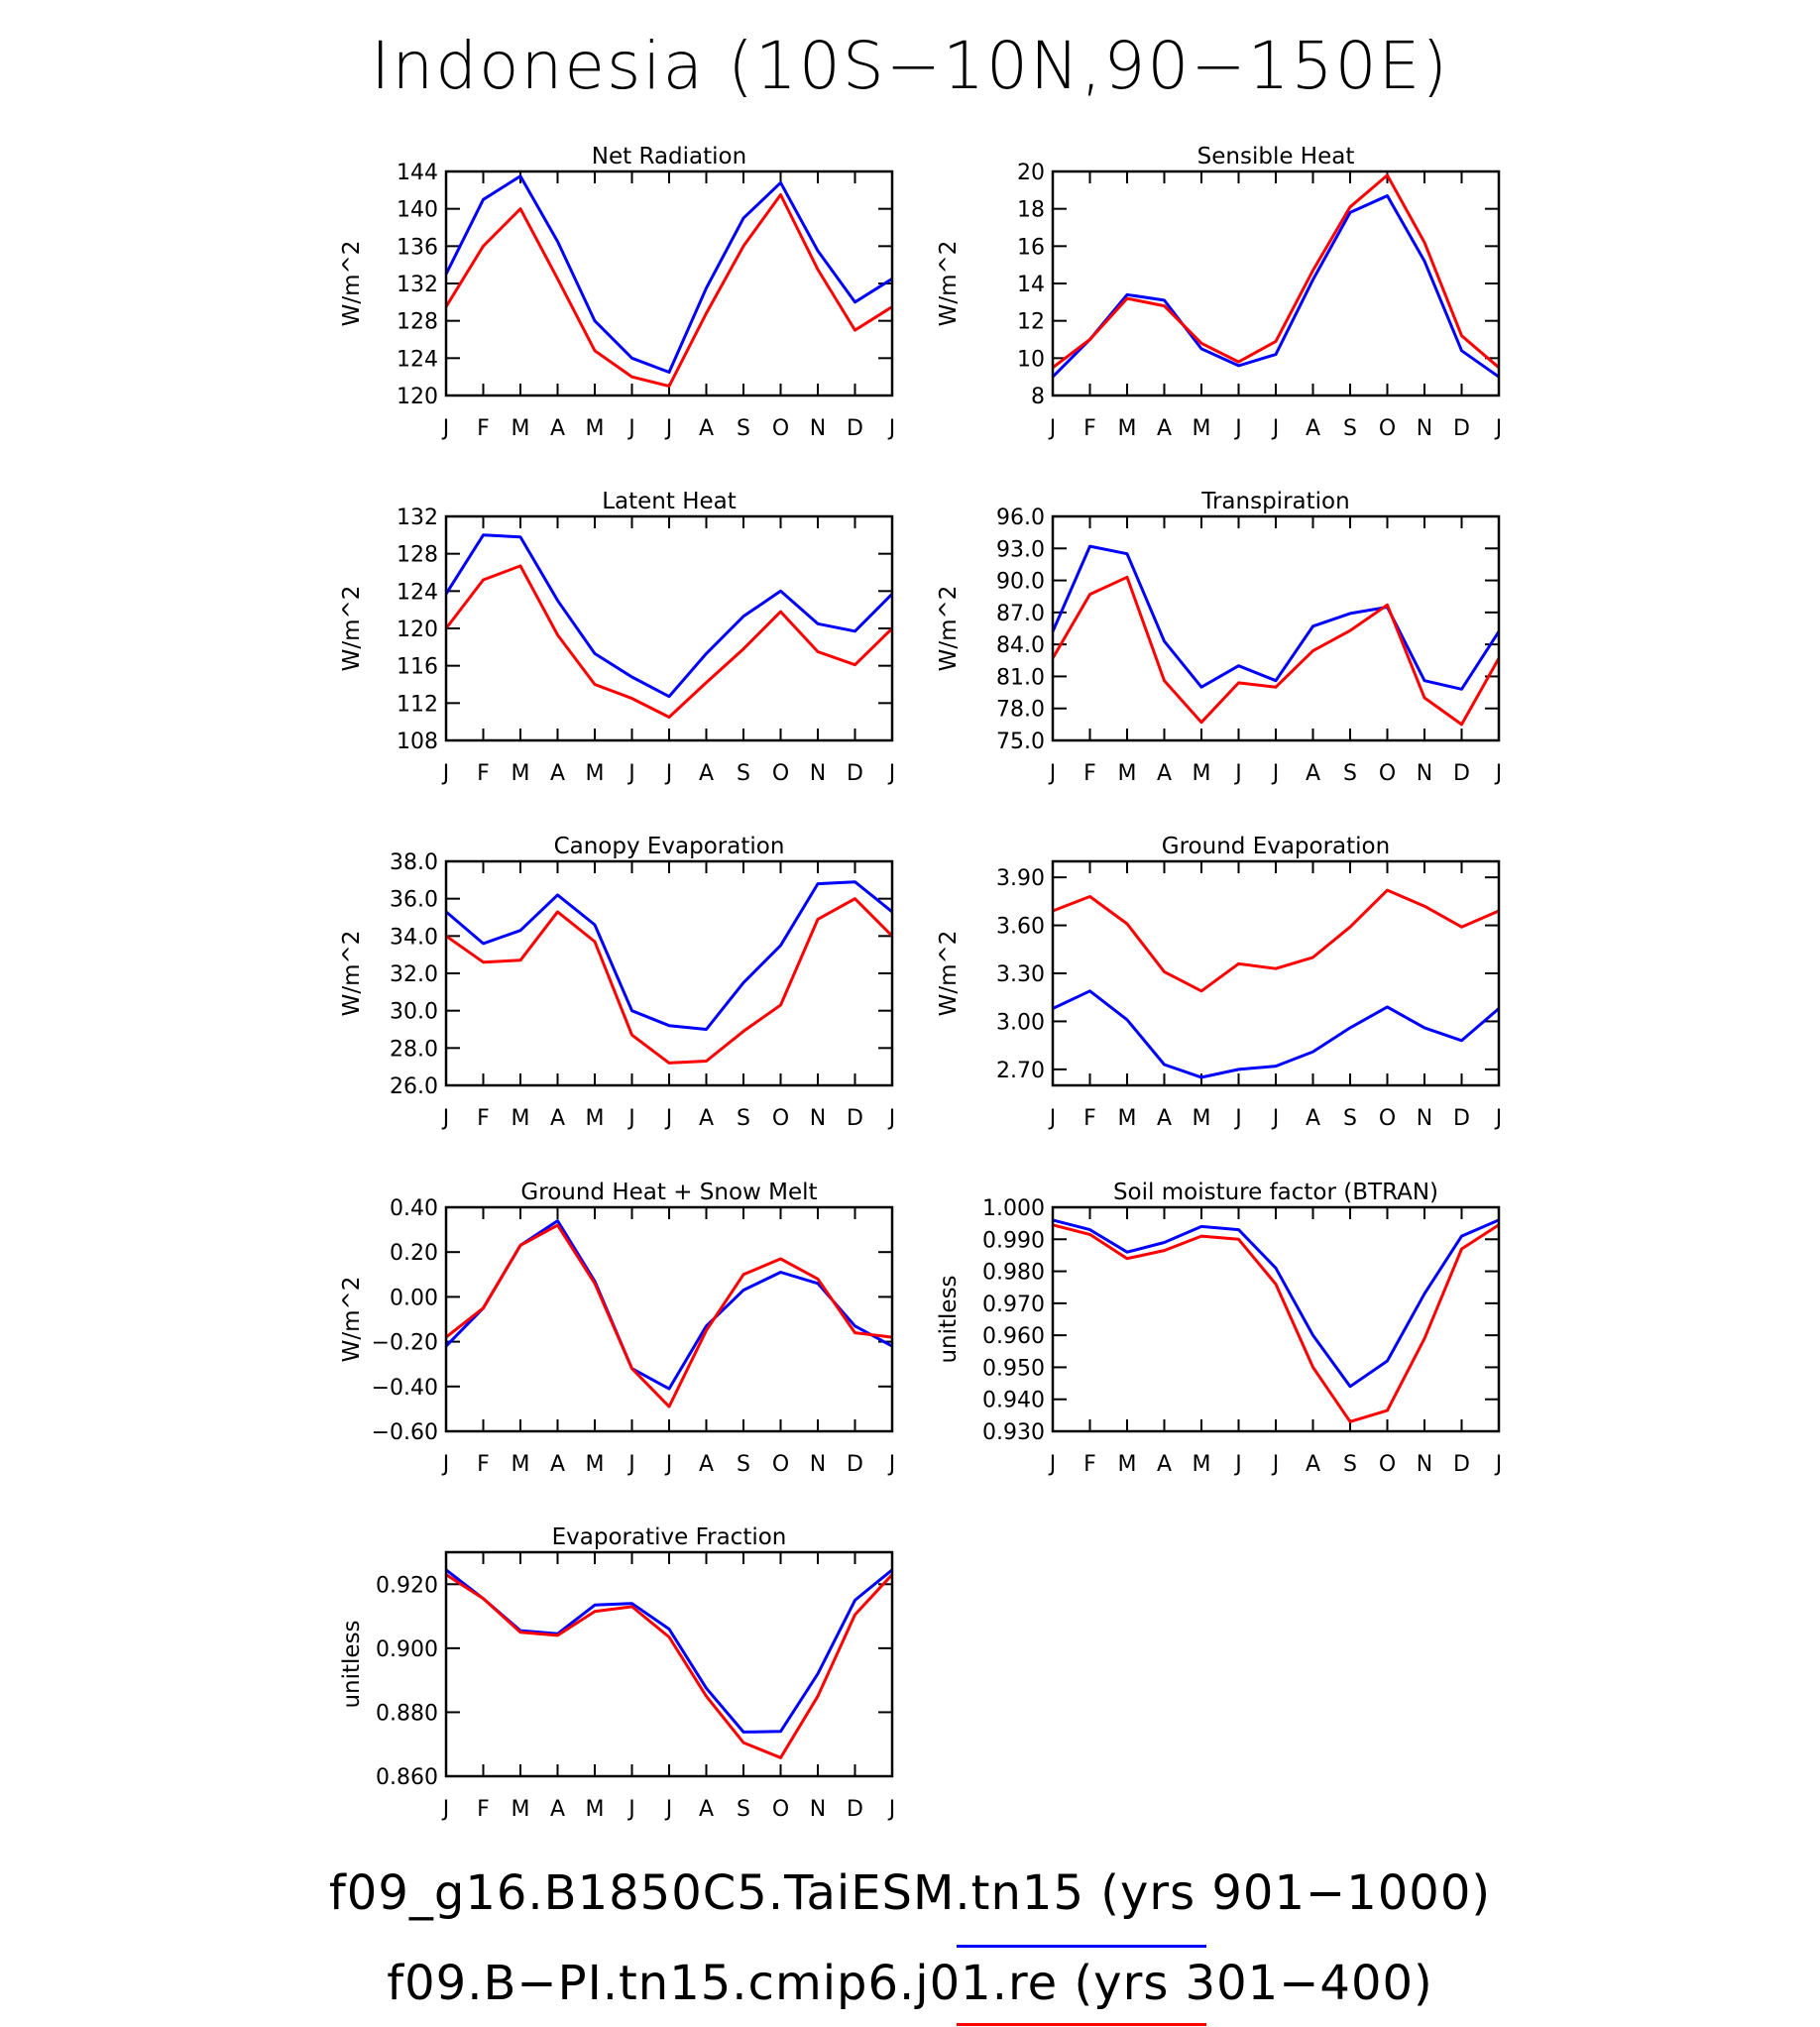  Describe the element at coordinates (352, 1664) in the screenshot. I see `y-axis-label: unitless` at that location.